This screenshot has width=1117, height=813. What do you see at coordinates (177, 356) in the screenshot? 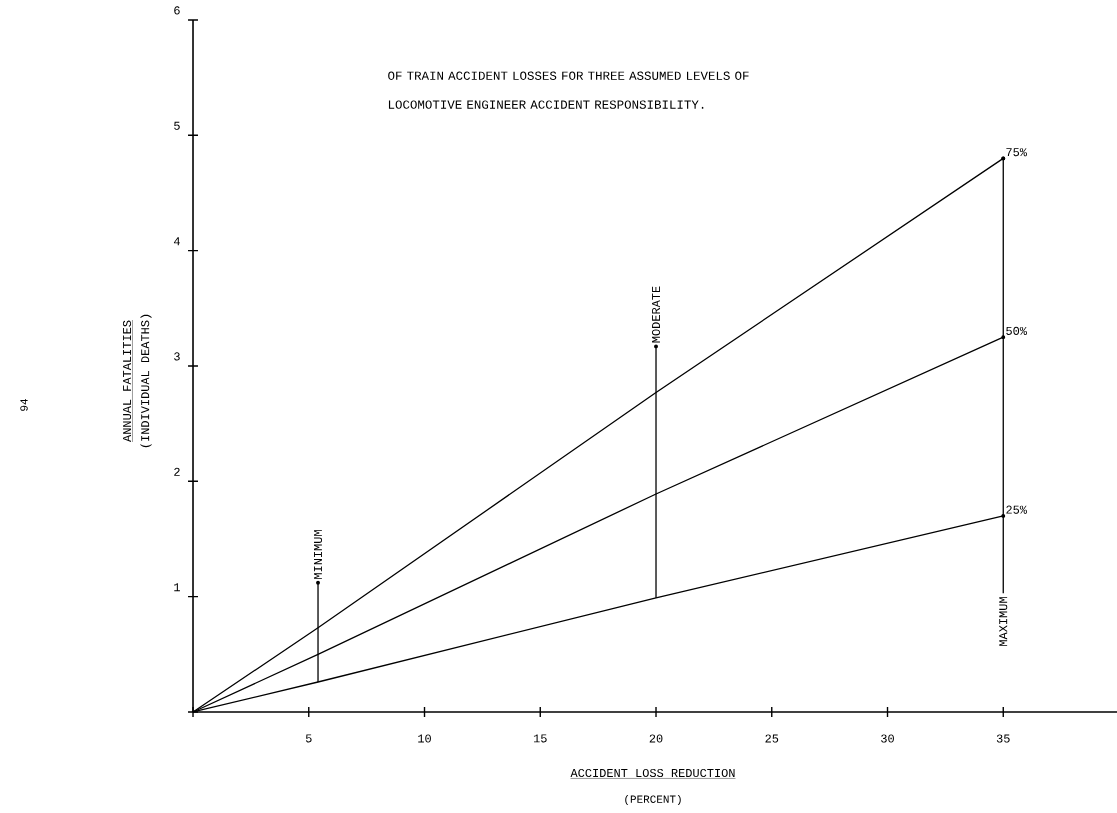
I see `y-tick-label: 3` at bounding box center [177, 356].